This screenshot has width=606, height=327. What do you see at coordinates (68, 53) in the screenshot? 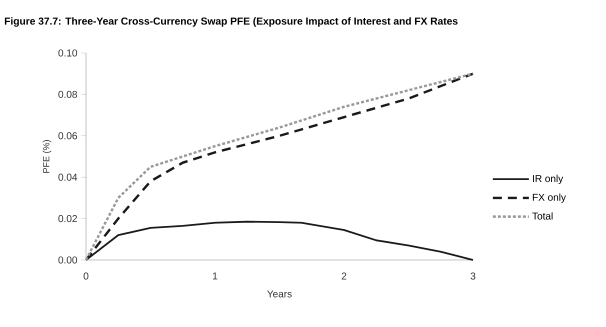
I see `y-tick-label: 0.10` at bounding box center [68, 53].